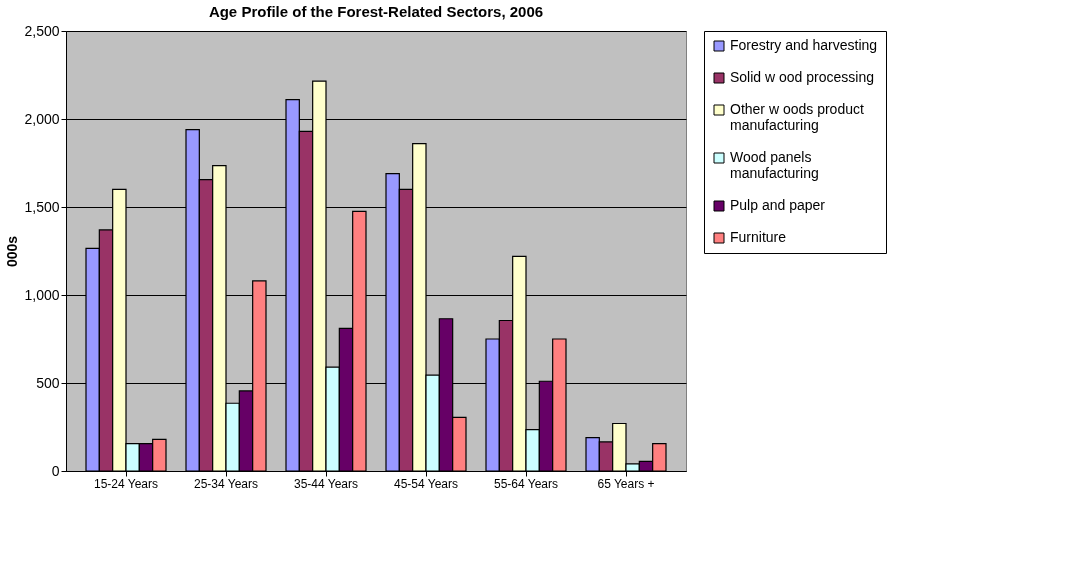 This screenshot has width=1074, height=567. Describe the element at coordinates (42, 30) in the screenshot. I see `y-tick-label: 2,500` at that location.